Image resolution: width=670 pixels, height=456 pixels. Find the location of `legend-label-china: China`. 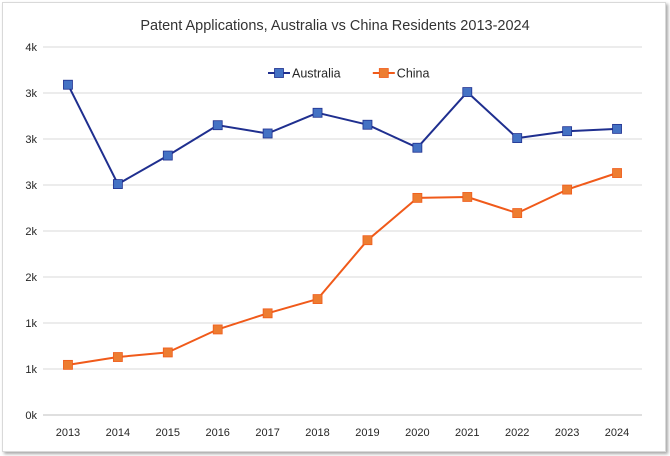

legend-label-china: China is located at coordinates (413, 74).